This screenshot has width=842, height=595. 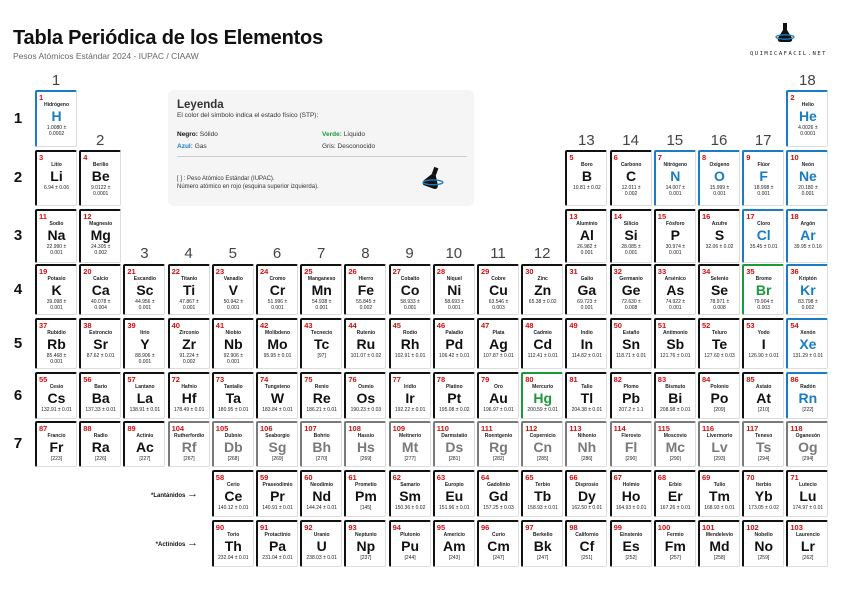 What do you see at coordinates (144, 343) in the screenshot?
I see `element-Y: 39 Itrio Y 88.906 ± 0.001` at bounding box center [144, 343].